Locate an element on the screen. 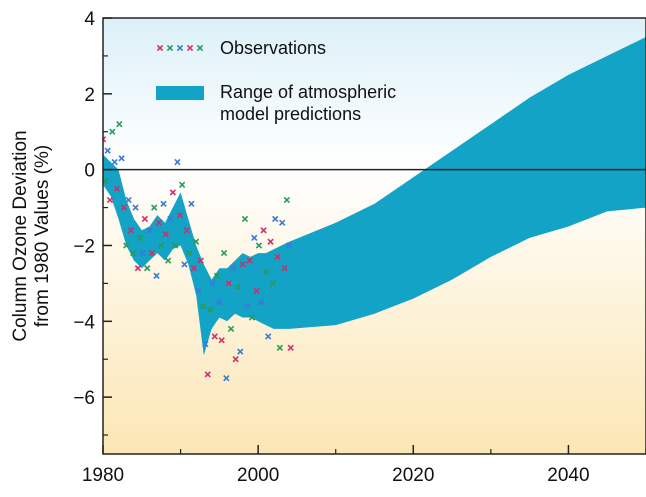  x-tick-label: 2040 is located at coordinates (568, 475).